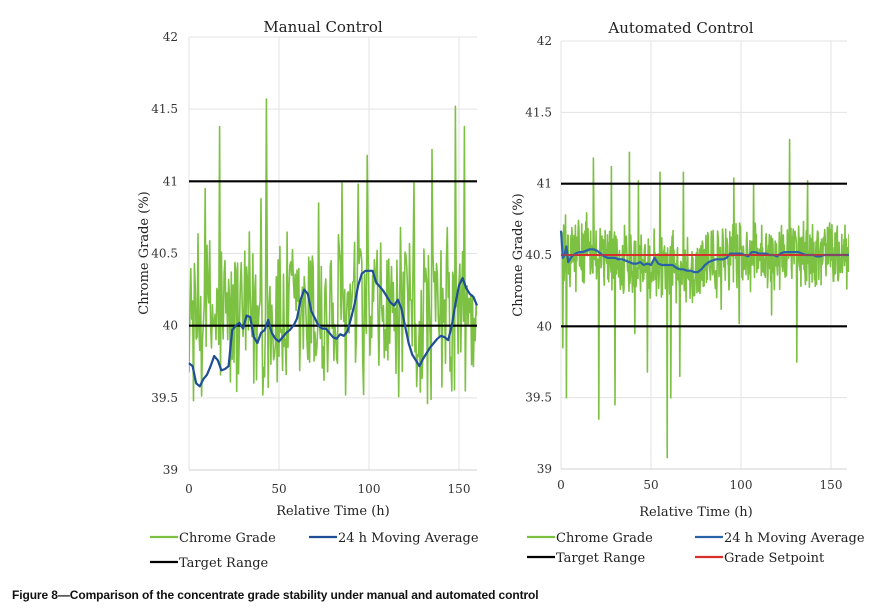 The width and height of the screenshot is (871, 611). I want to click on chart-title: Manual Control, so click(323, 27).